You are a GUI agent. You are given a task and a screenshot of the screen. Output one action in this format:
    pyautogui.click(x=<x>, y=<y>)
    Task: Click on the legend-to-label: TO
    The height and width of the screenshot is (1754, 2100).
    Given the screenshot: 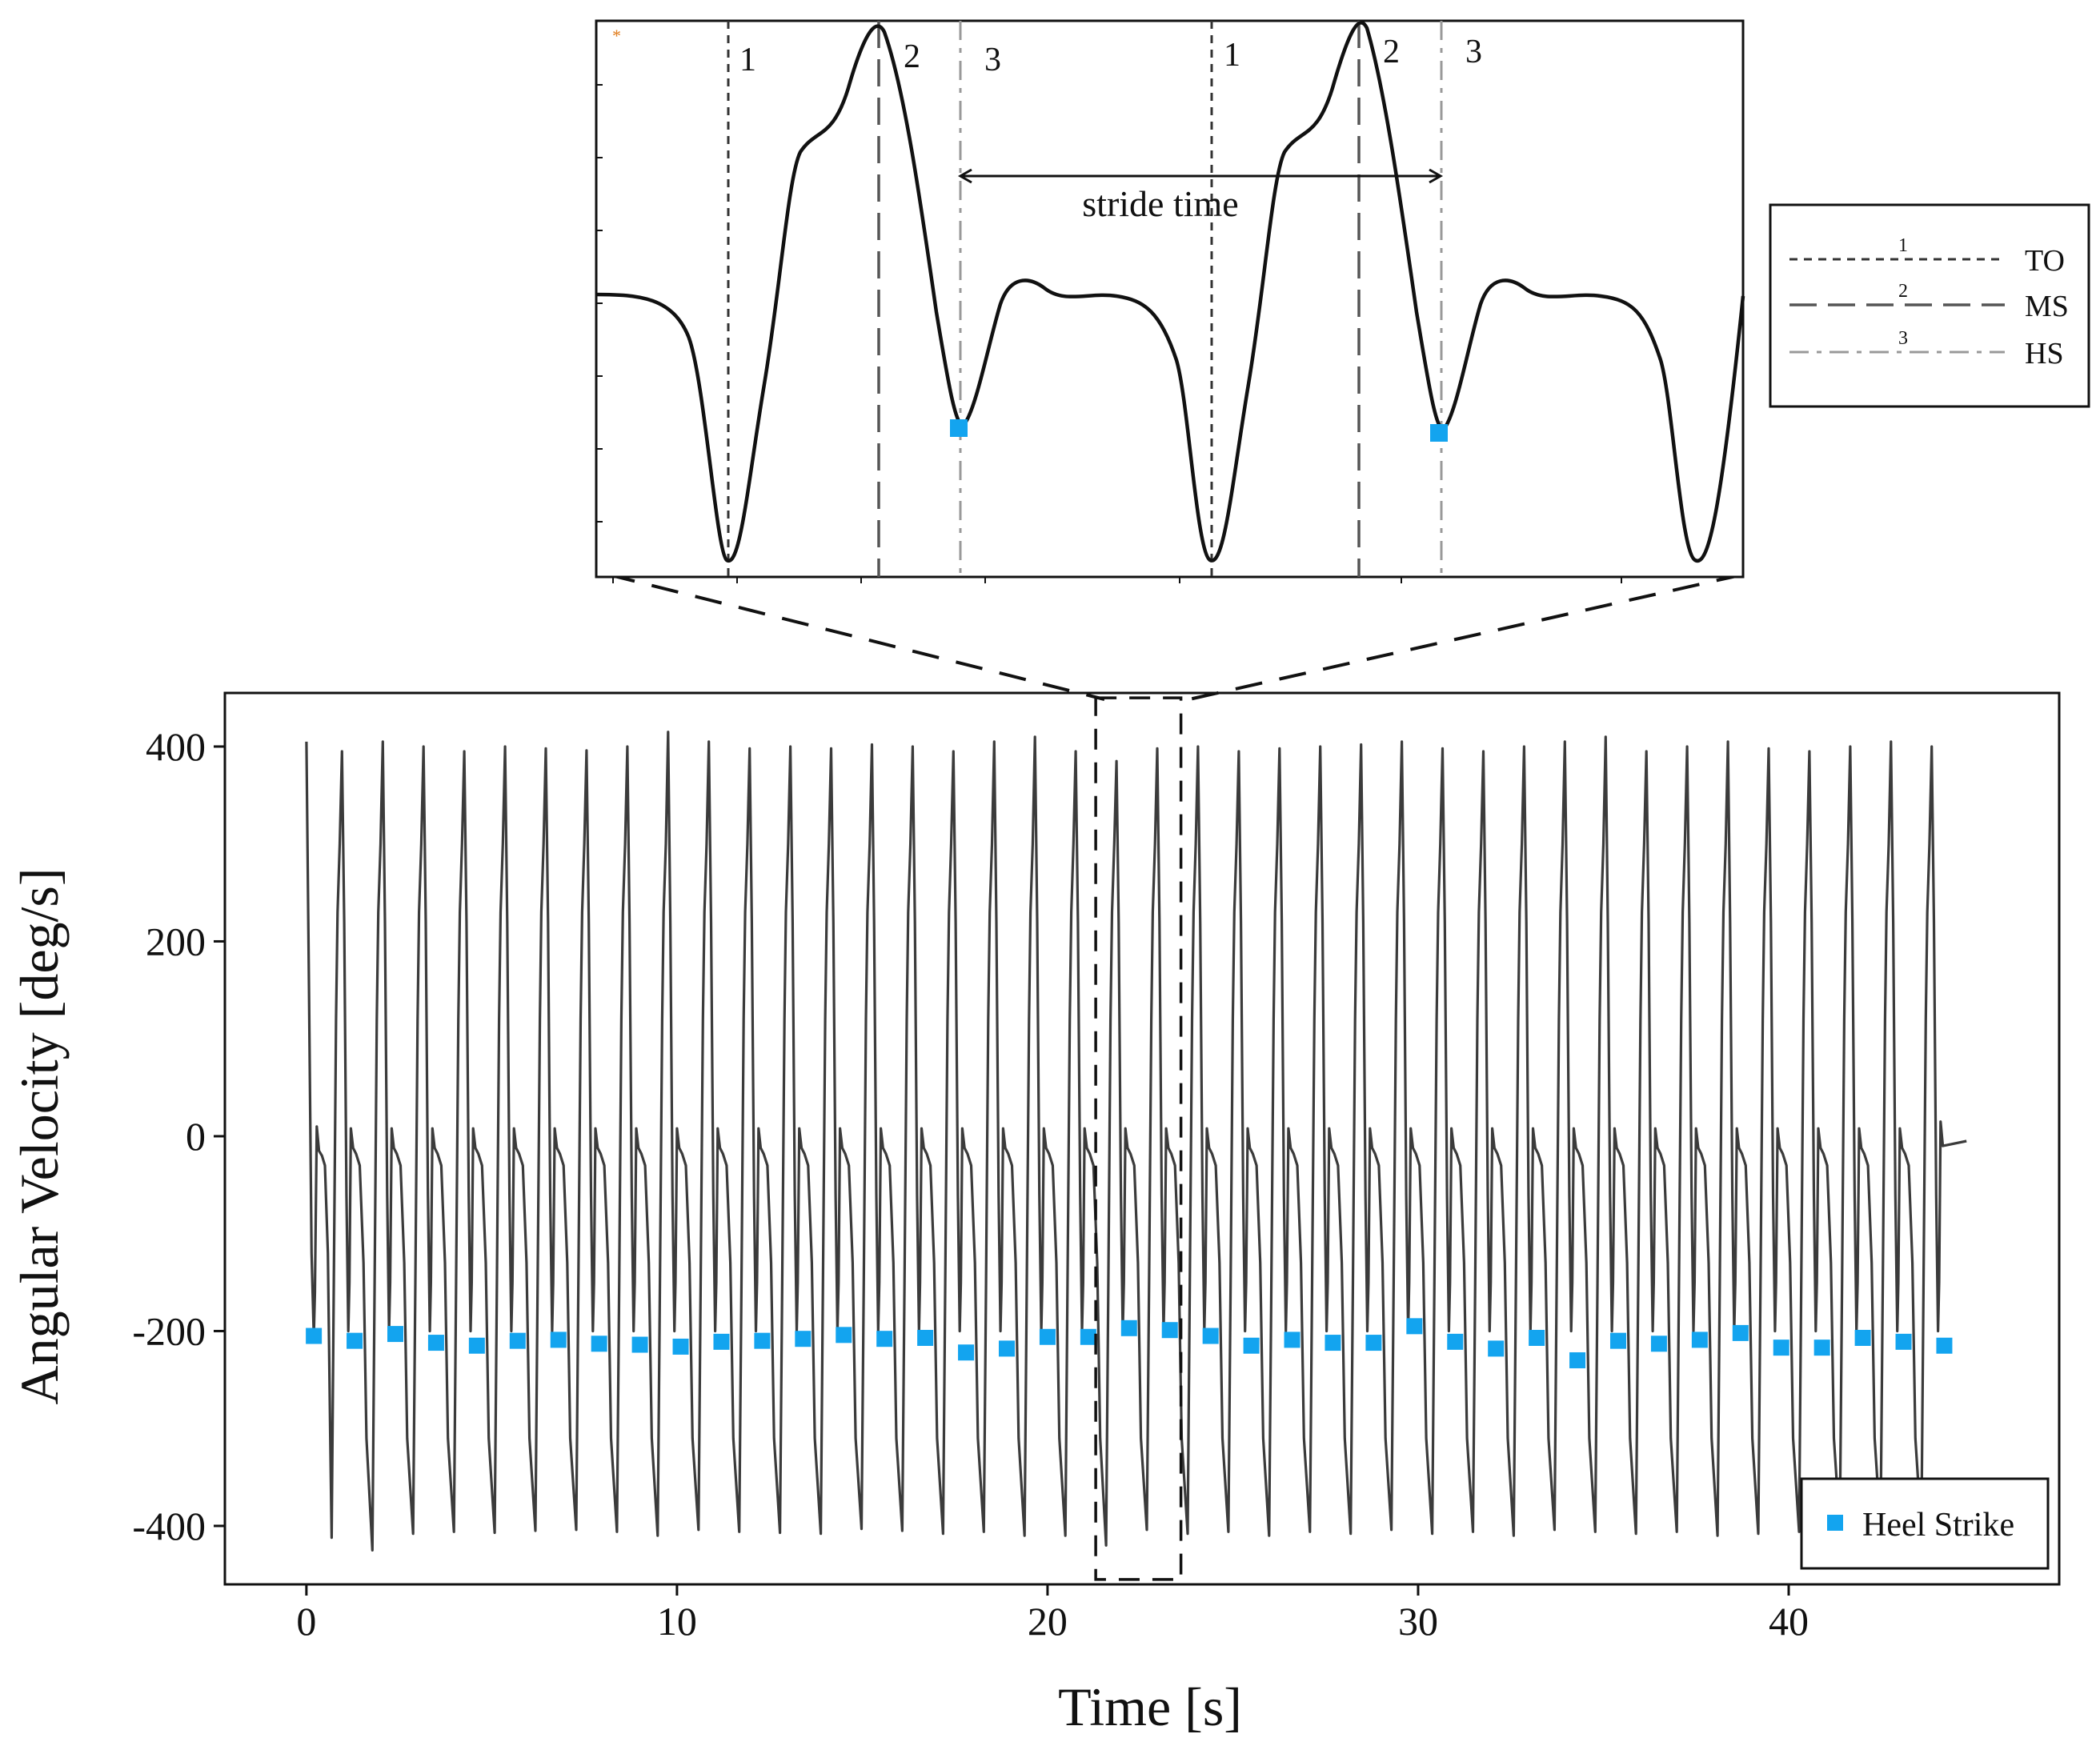 What is the action you would take?
    pyautogui.click(x=2045, y=261)
    